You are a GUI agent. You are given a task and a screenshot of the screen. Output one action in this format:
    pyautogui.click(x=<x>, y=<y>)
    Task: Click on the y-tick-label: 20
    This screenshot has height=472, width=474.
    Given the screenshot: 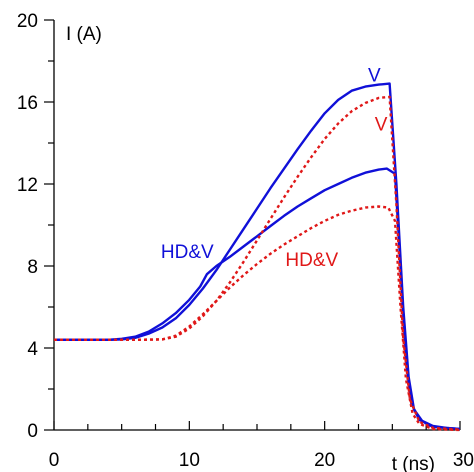 What is the action you would take?
    pyautogui.click(x=27, y=21)
    